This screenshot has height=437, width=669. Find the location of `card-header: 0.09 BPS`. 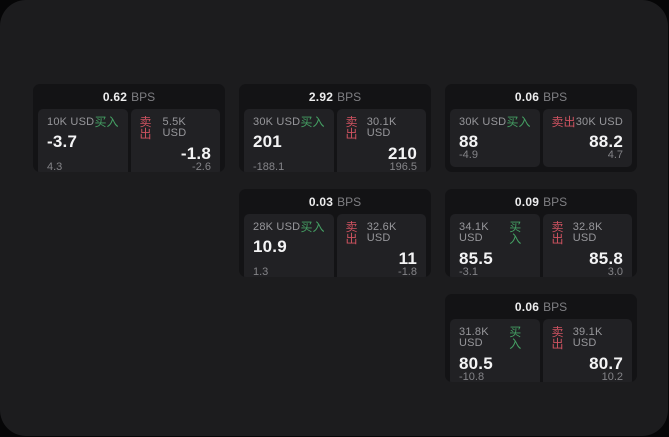

card-header: 0.09 BPS is located at coordinates (541, 201).